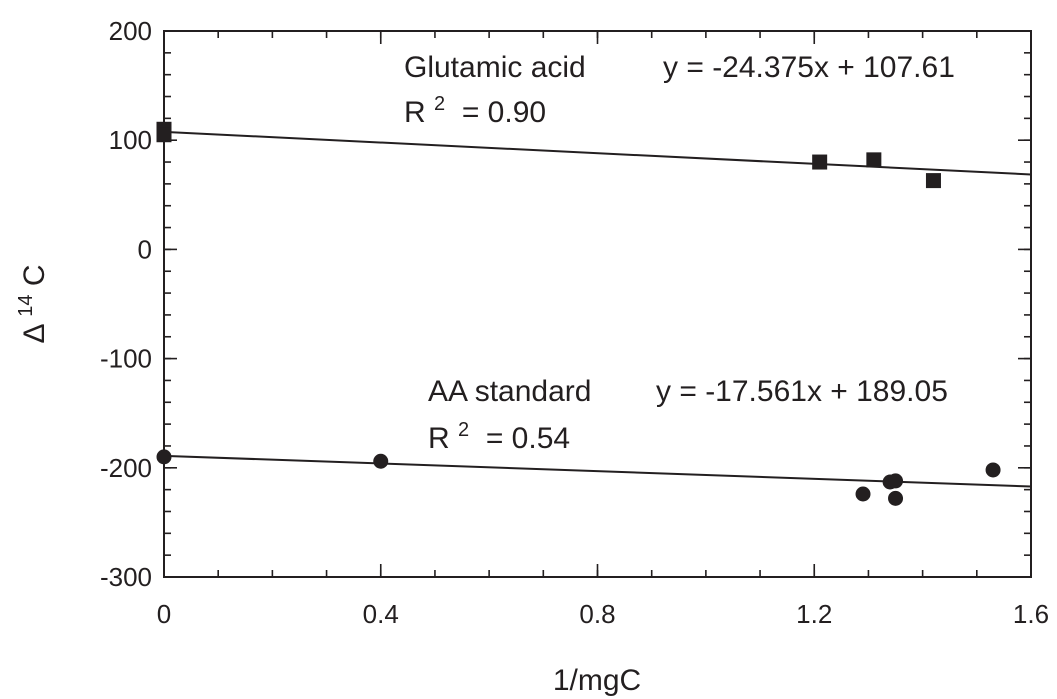  I want to click on fit-line-glutamic-acid, so click(597, 153).